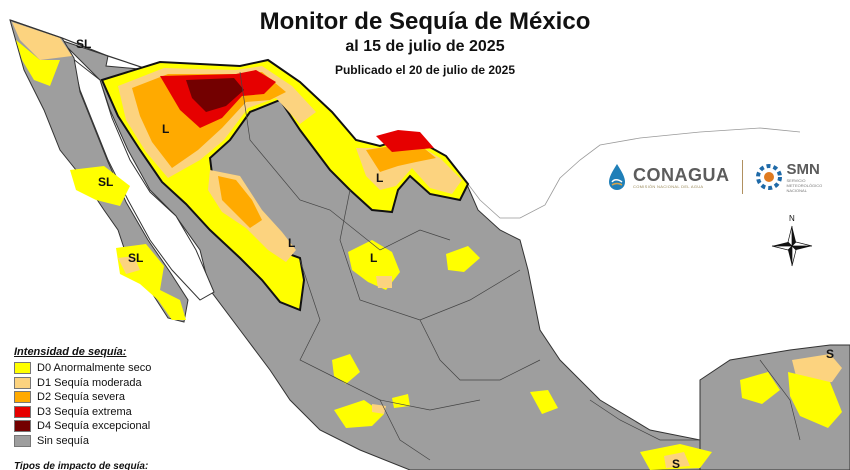 This screenshot has width=850, height=470. I want to click on published-date: Publicado el 20 de julio de 2025, so click(425, 70).